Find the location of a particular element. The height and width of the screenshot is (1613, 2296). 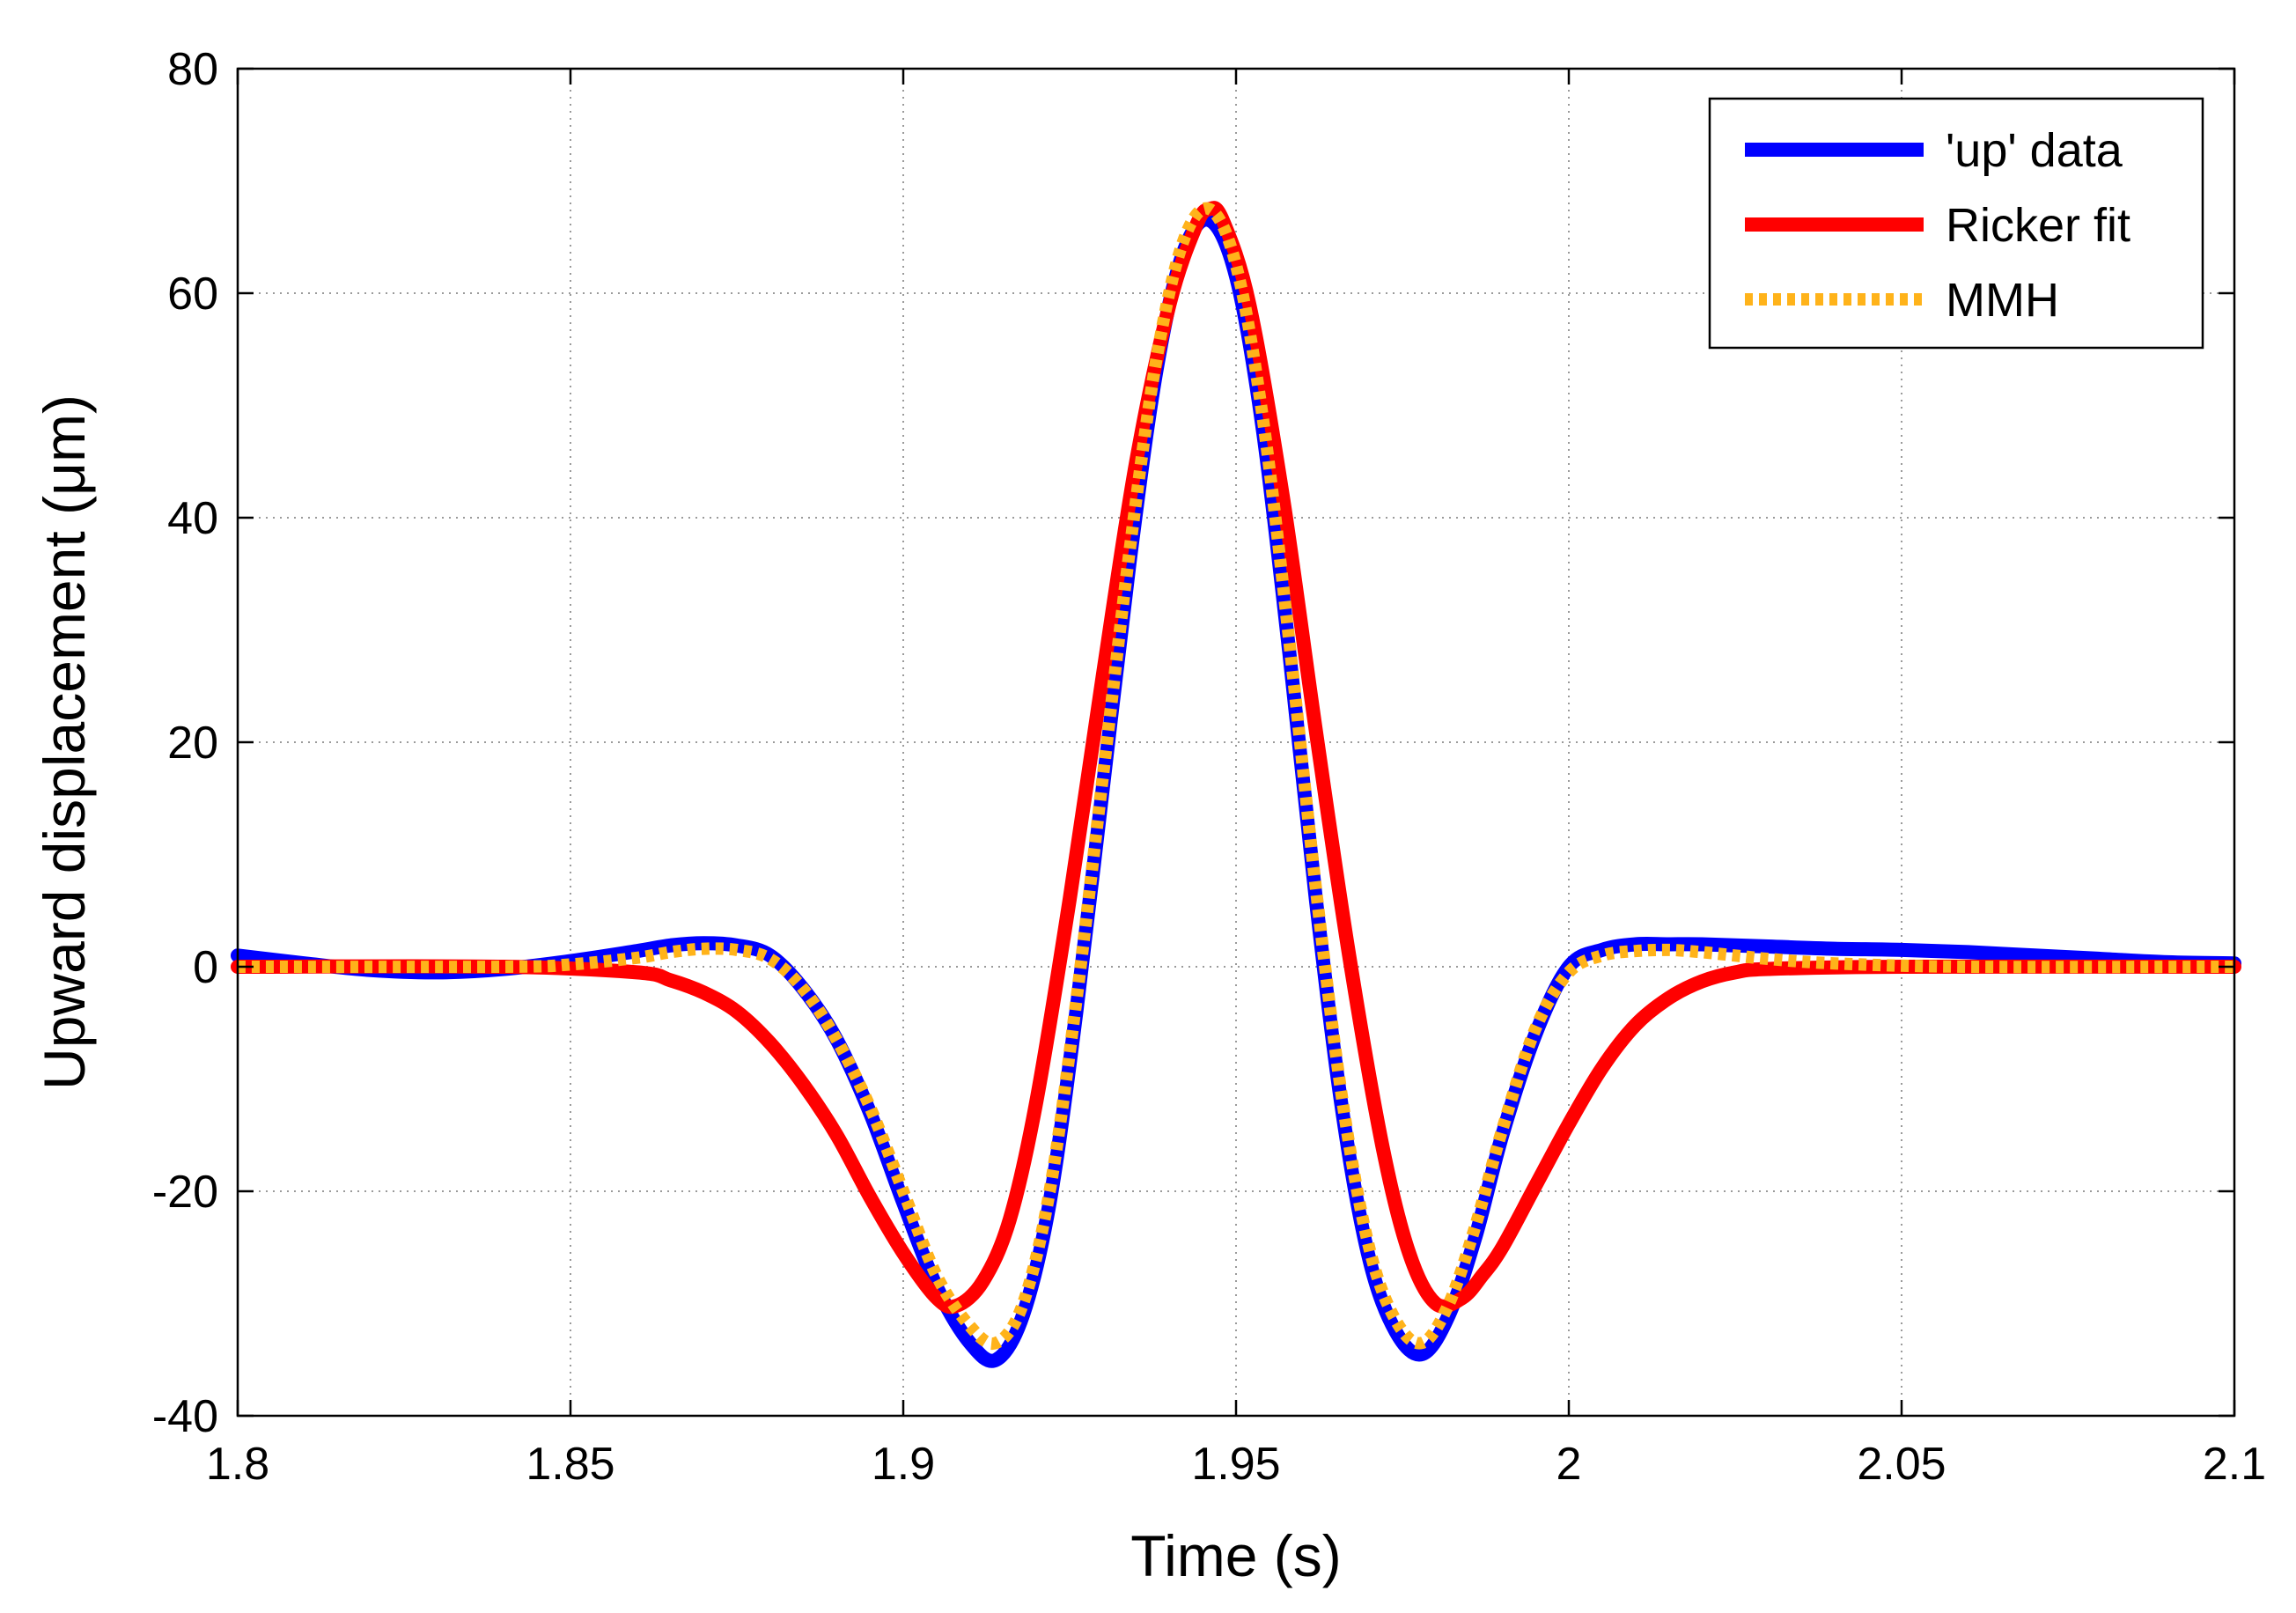

y-tick-label: -20 is located at coordinates (185, 1192).